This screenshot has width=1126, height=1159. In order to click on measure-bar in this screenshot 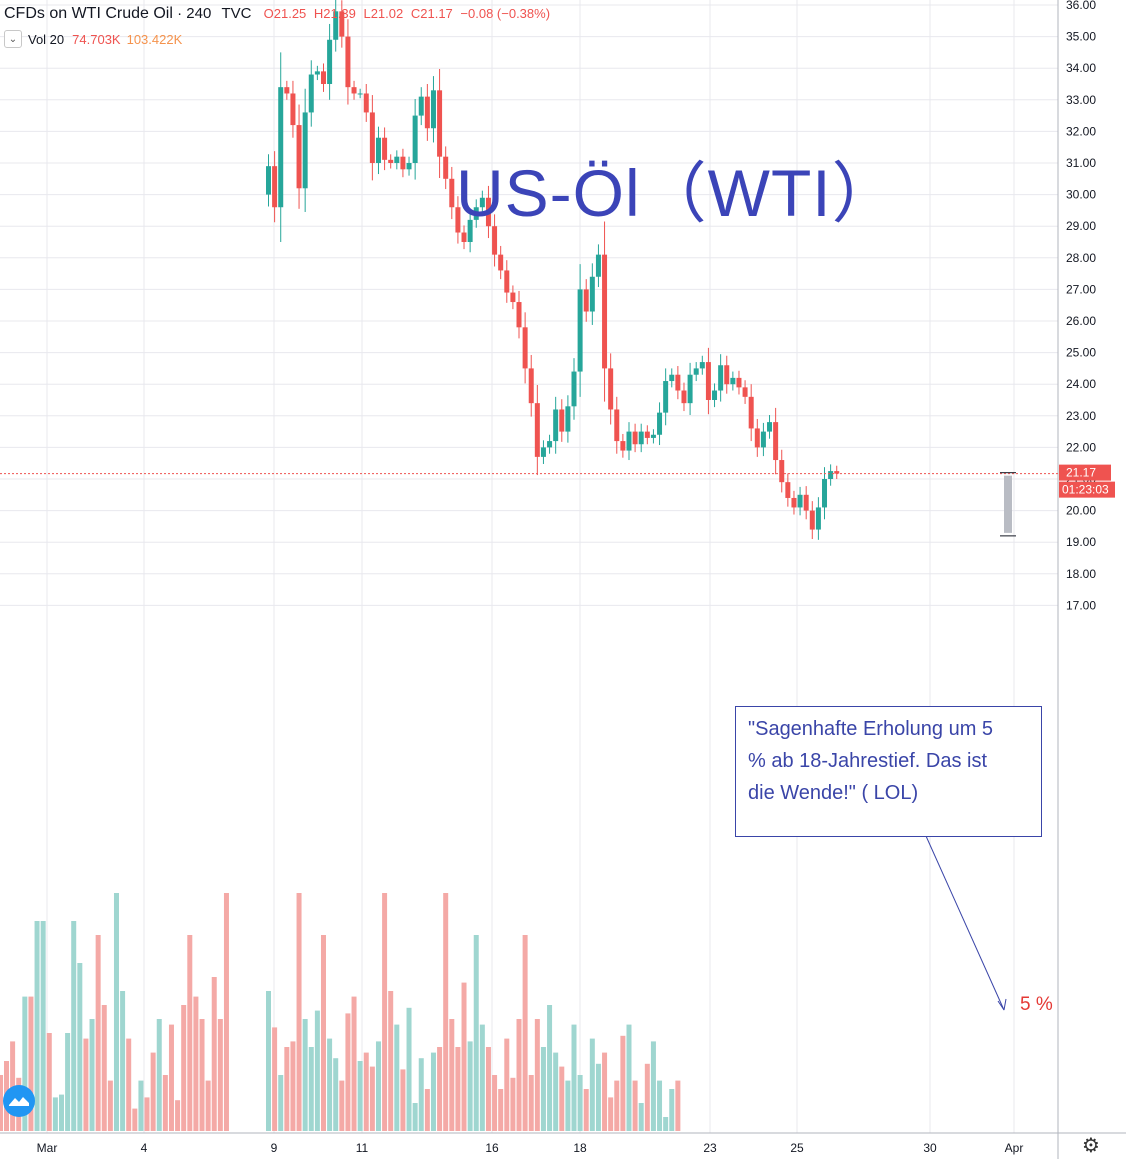, I will do `click(1008, 504)`.